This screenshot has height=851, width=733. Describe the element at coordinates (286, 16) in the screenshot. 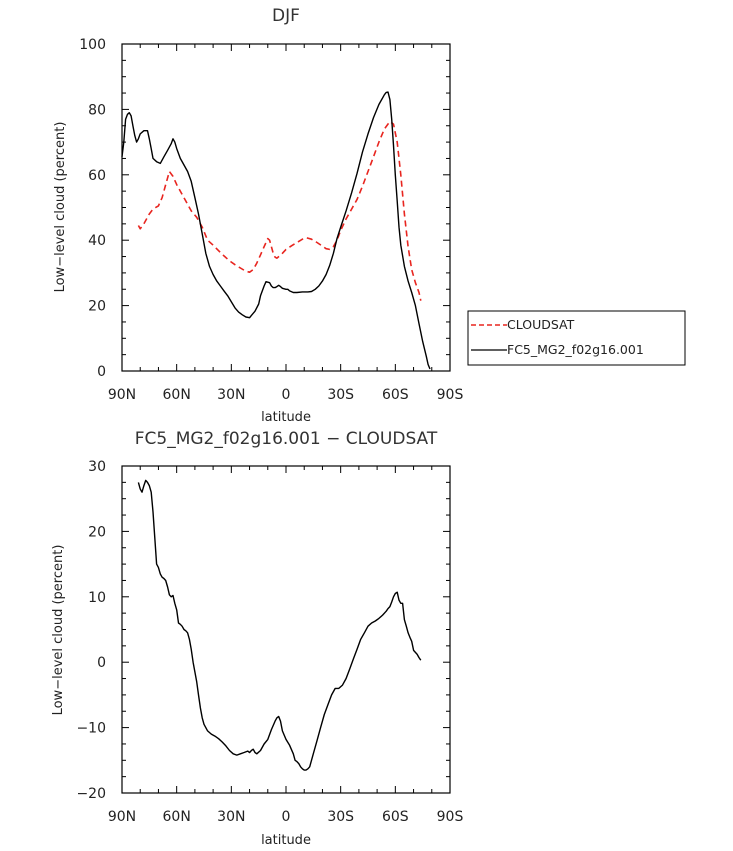

I see `chart-title: DJF` at that location.